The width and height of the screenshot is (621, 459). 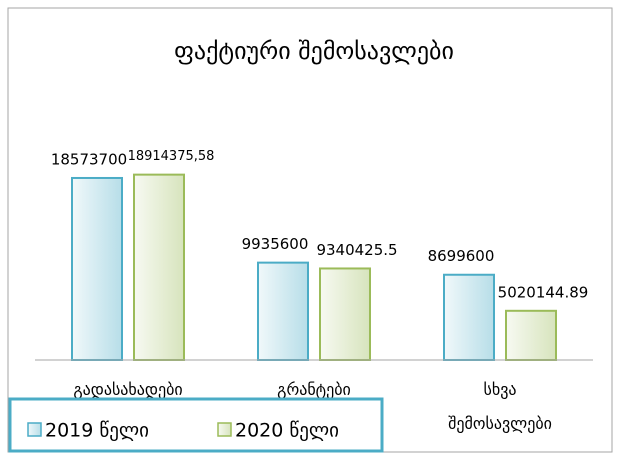 I want to click on legend, so click(x=196, y=425).